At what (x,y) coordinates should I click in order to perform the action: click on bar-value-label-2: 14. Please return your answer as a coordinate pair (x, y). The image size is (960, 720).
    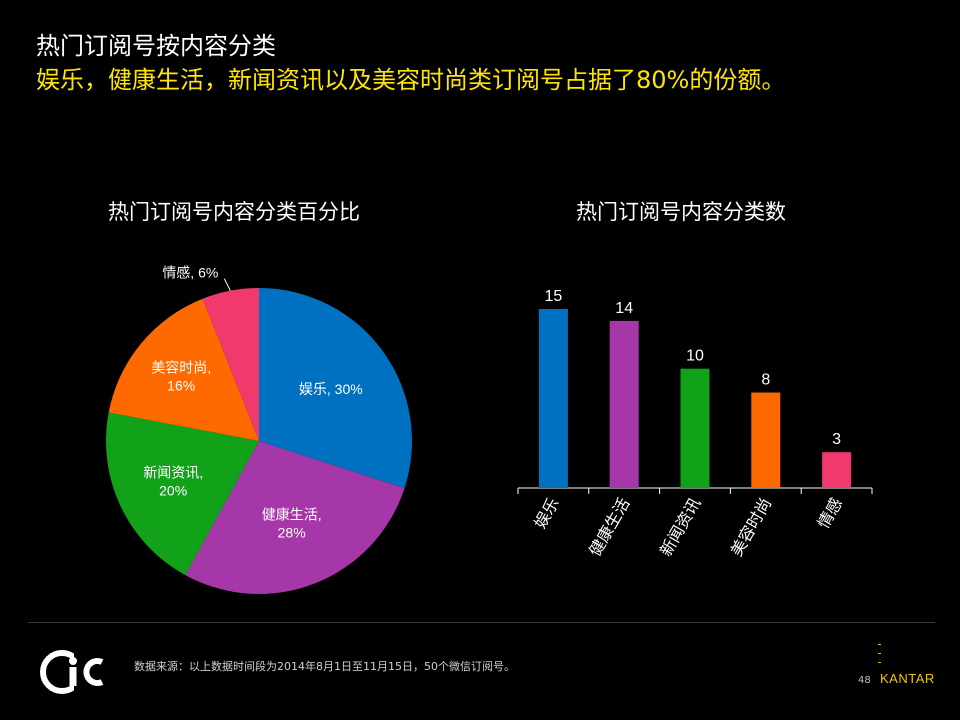
    Looking at the image, I should click on (624, 308).